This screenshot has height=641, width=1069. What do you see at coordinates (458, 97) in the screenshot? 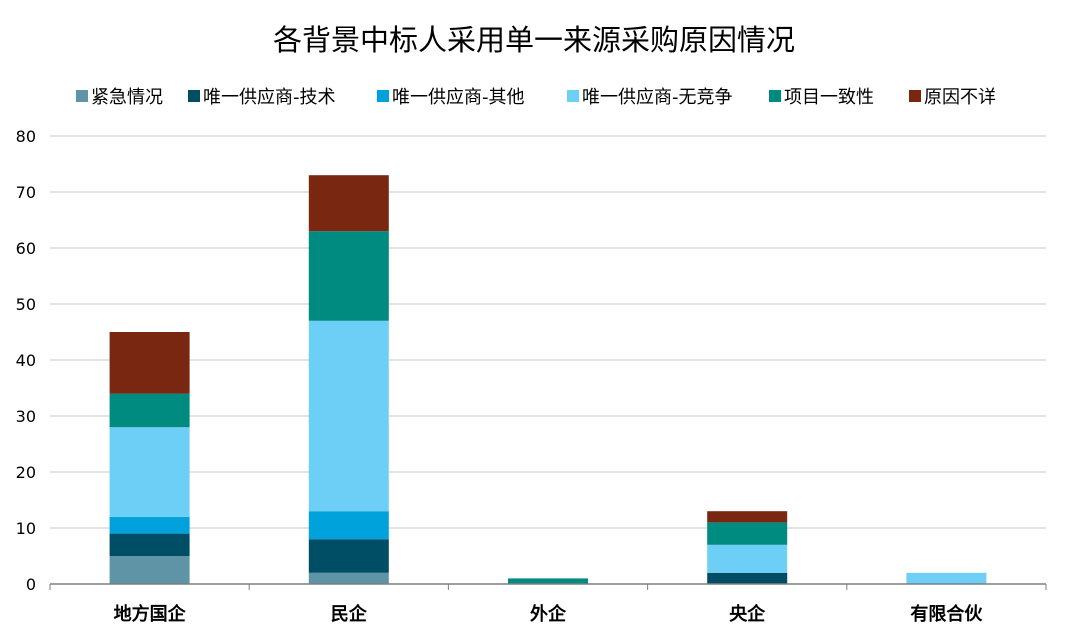
I see `legend-label-2: 唯一供应商-其他` at bounding box center [458, 97].